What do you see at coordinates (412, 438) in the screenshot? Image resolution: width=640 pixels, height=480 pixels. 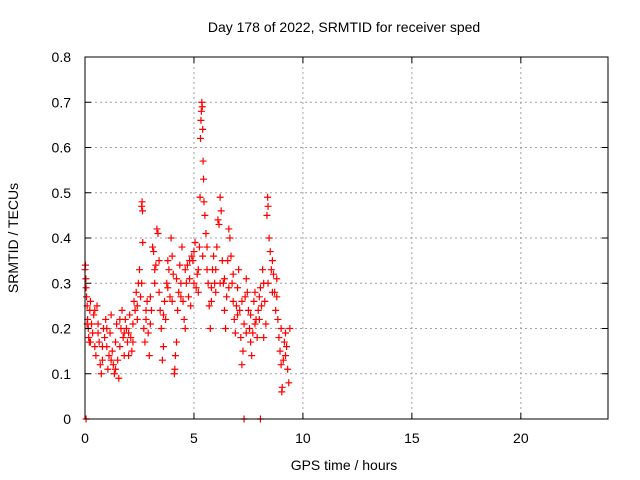 I see `x-tick-label: 15` at bounding box center [412, 438].